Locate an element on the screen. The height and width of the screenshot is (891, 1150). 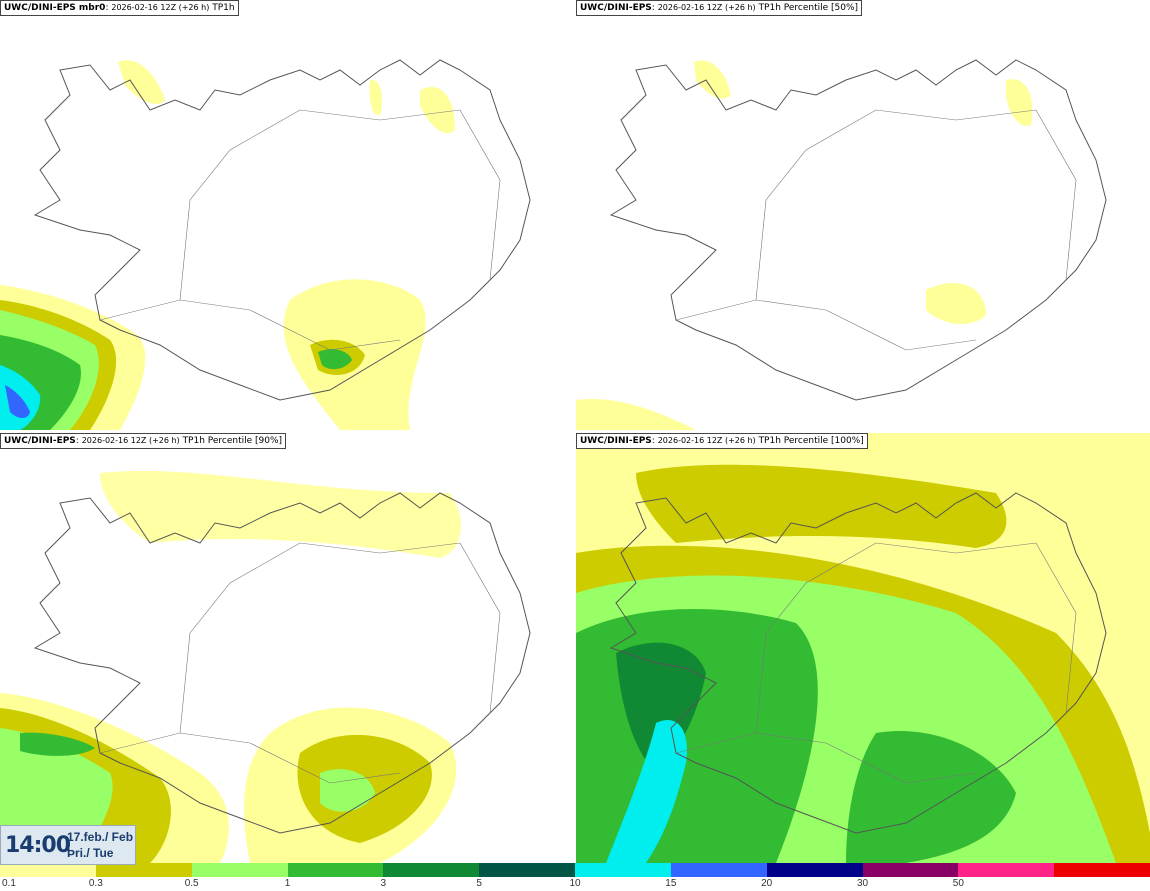
colorbar-label: 10 is located at coordinates (575, 883).